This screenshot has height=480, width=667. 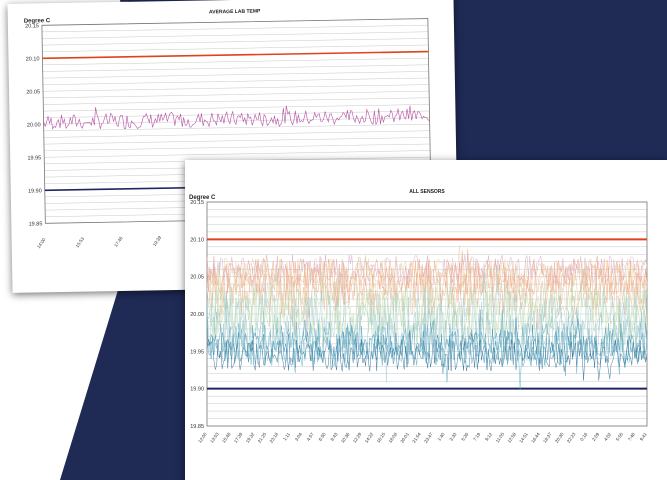 I want to click on x-tick-label: 10:36, so click(x=345, y=437).